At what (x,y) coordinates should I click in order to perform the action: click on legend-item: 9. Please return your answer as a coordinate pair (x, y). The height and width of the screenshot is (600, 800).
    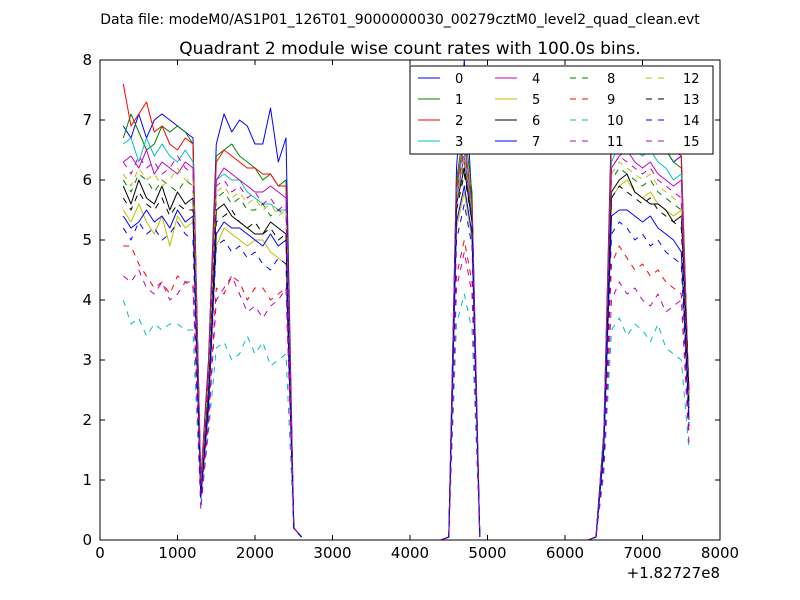
    Looking at the image, I should click on (592, 100).